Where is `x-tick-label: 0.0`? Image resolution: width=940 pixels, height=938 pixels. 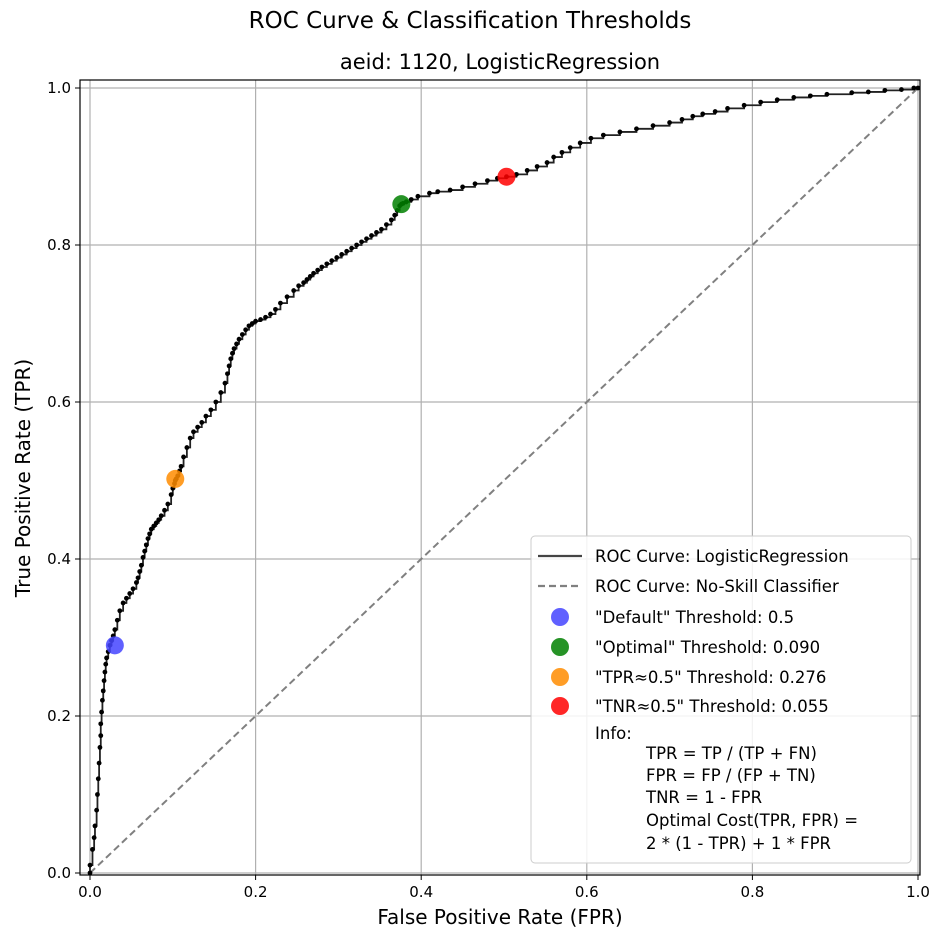
x-tick-label: 0.0 is located at coordinates (90, 892).